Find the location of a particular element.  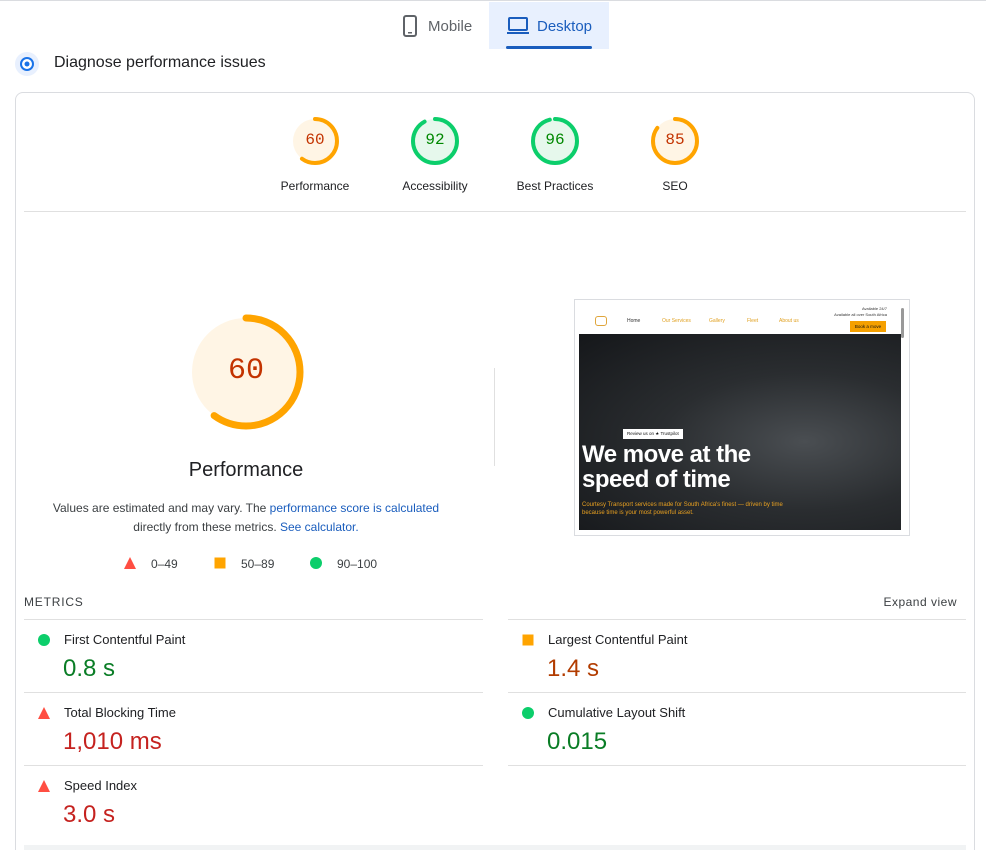

score-label: Performance is located at coordinates (315, 186).